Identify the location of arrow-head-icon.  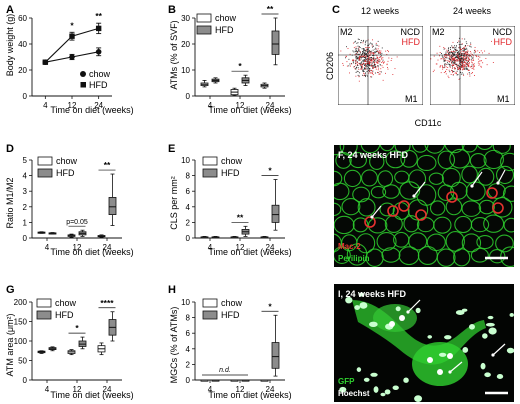
(493, 355).